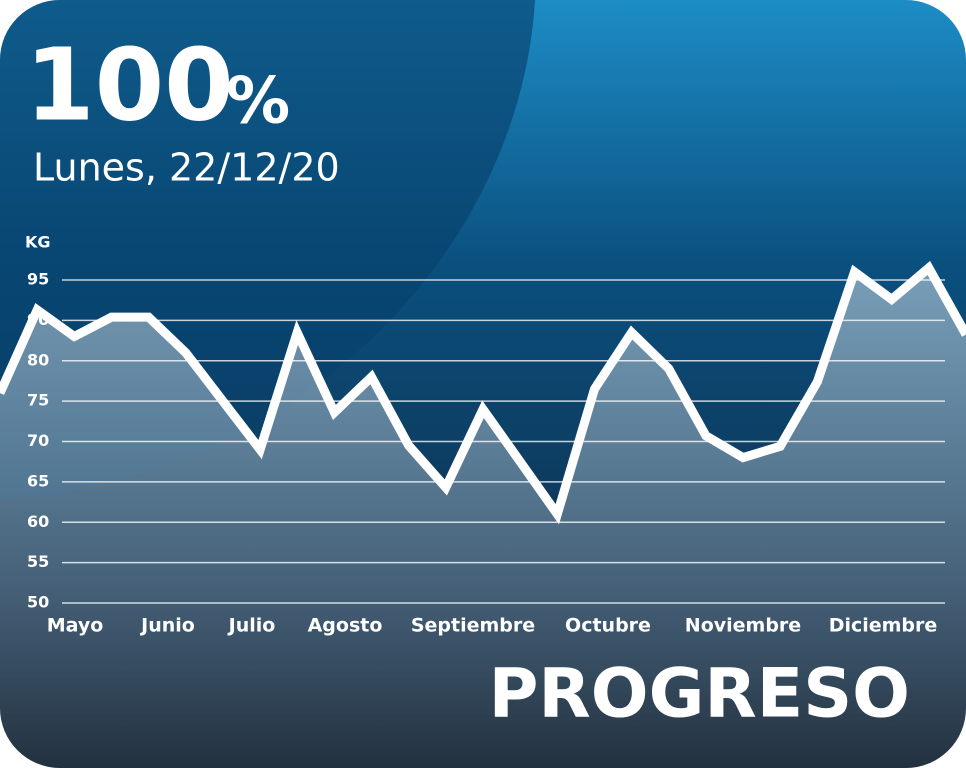  I want to click on footer-title: PROGRESO, so click(699, 694).